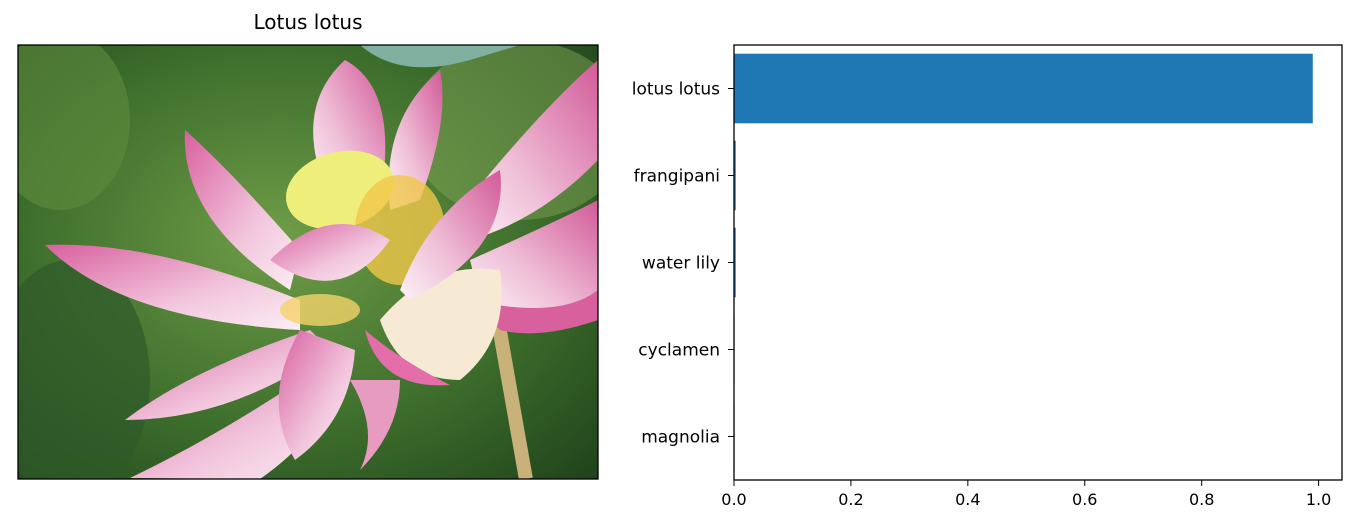 The height and width of the screenshot is (527, 1360). I want to click on x-tick-label: 0.2, so click(850, 499).